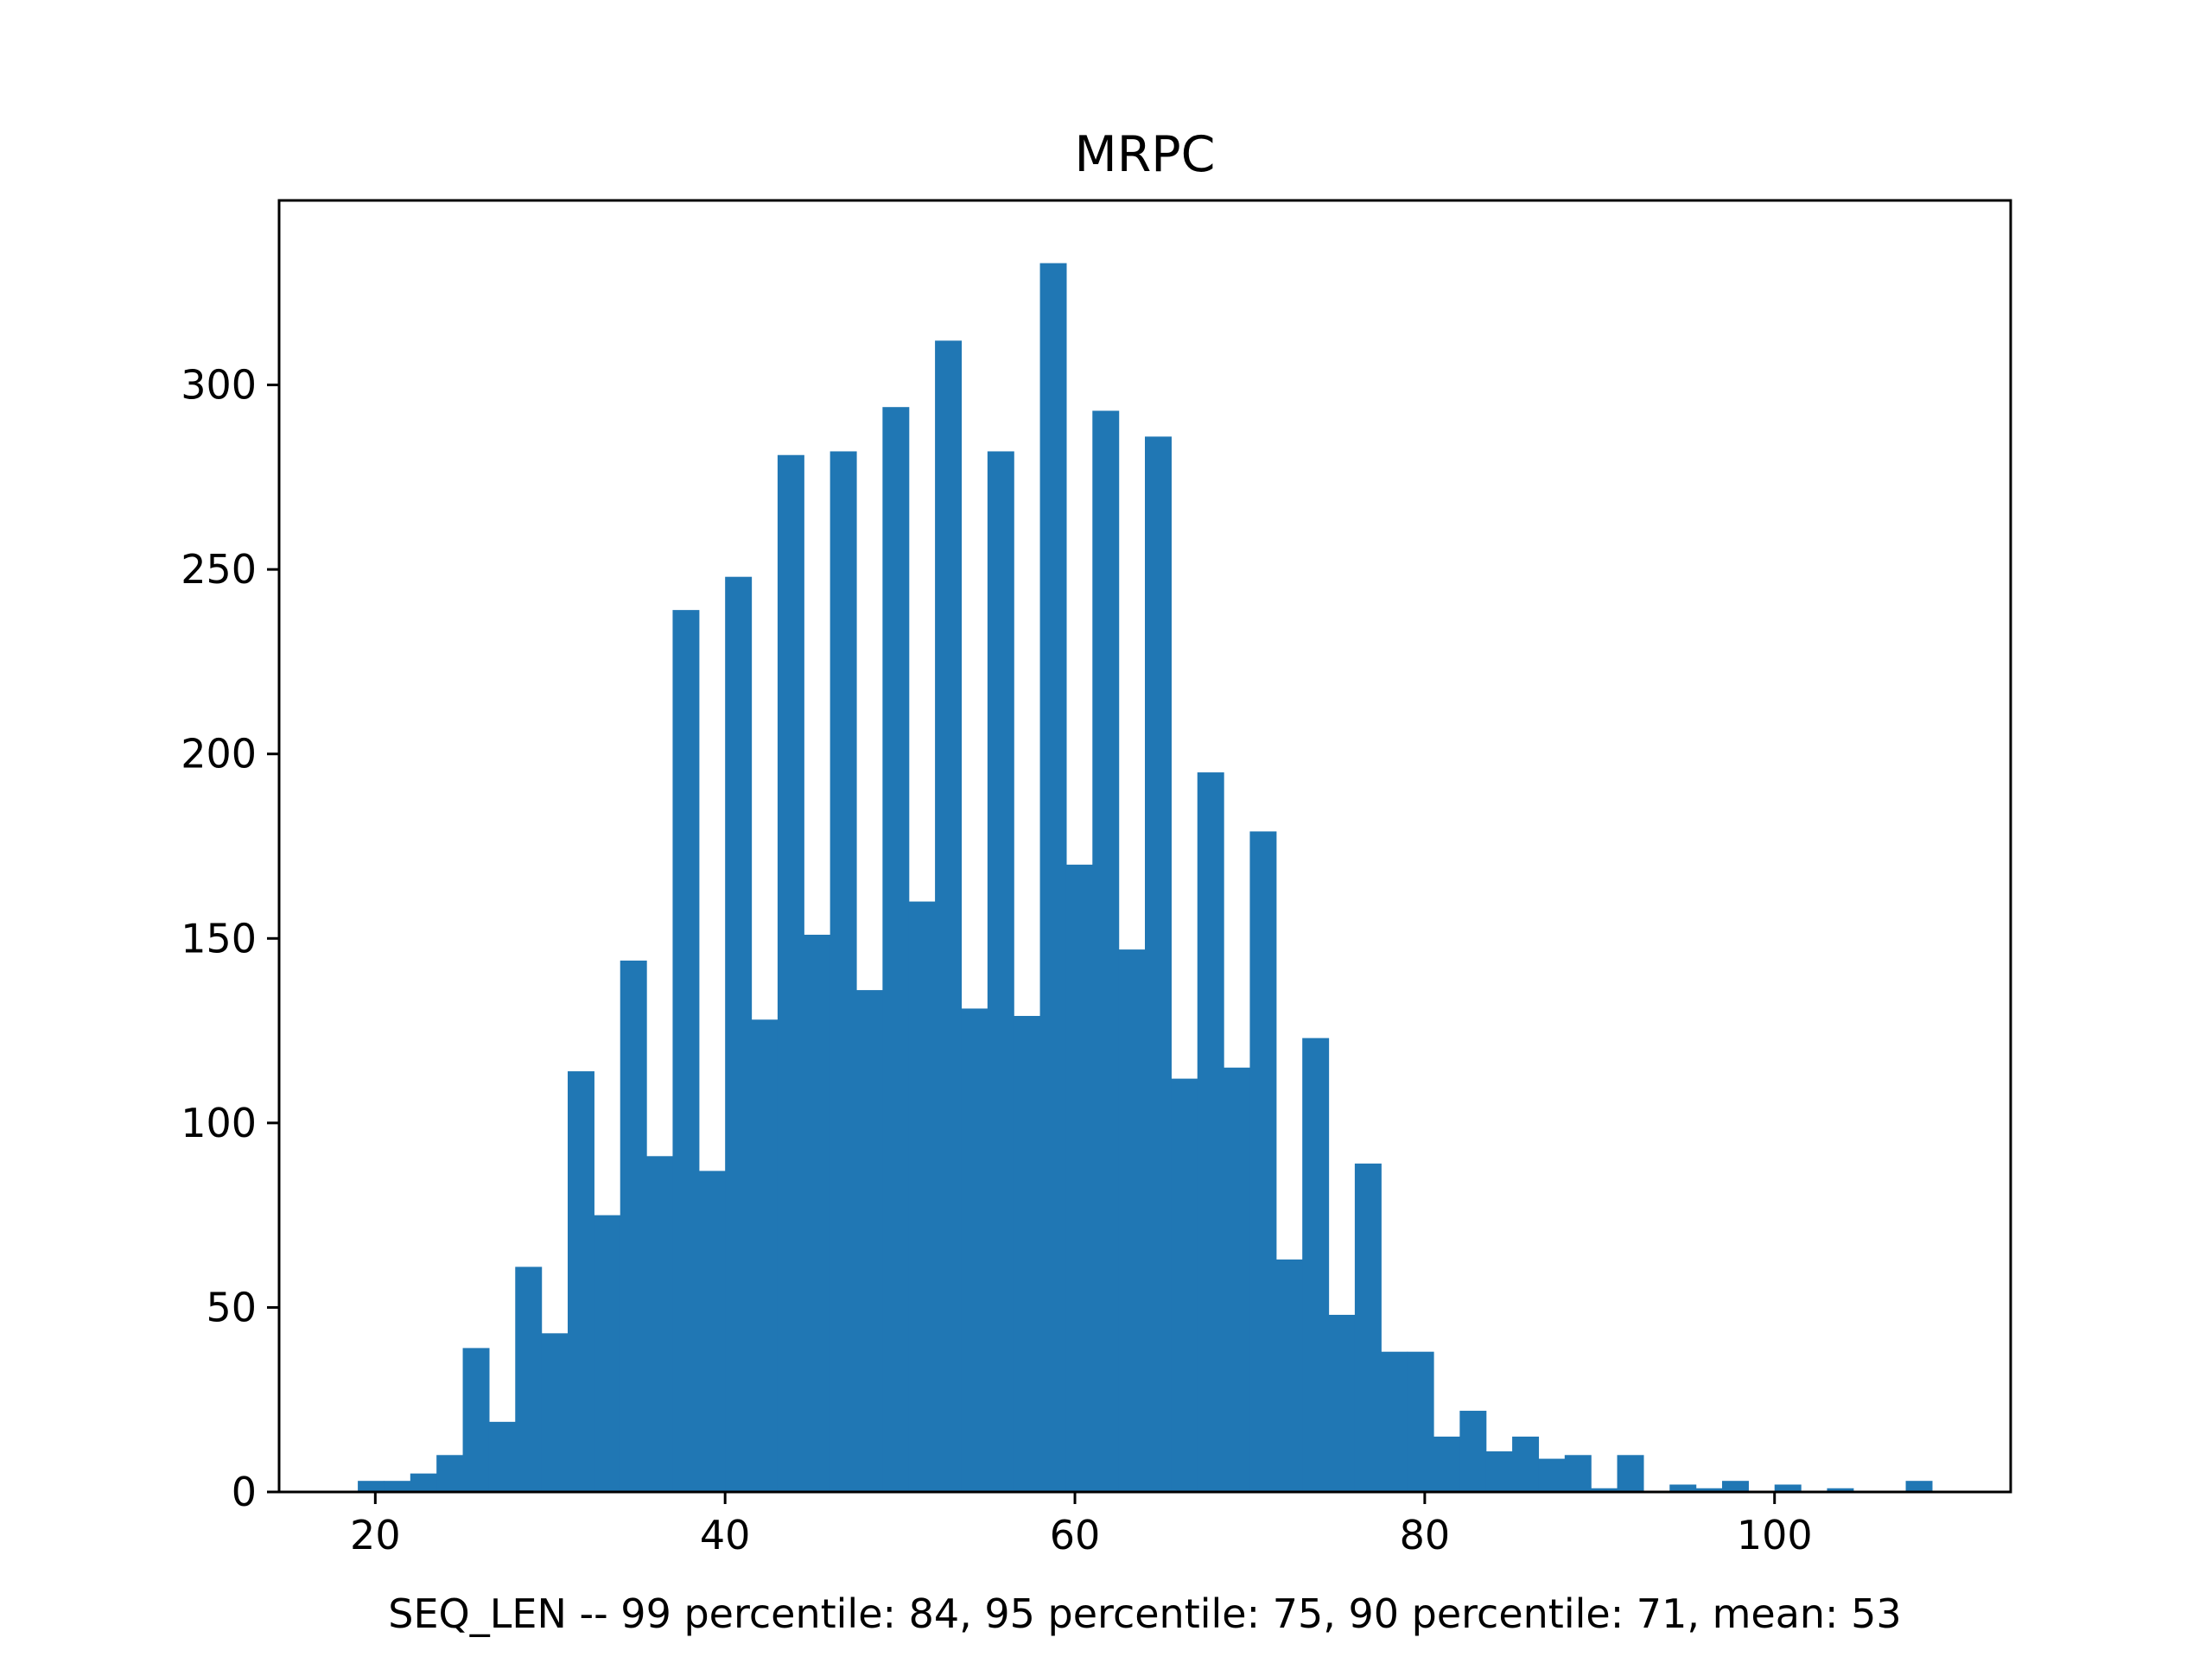  What do you see at coordinates (219, 569) in the screenshot?
I see `y-tick-label: 250` at bounding box center [219, 569].